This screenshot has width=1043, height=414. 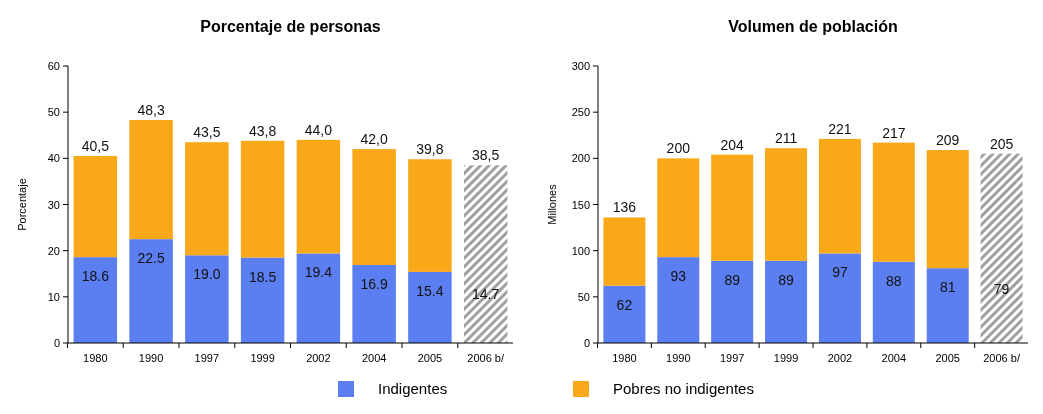 I want to click on total-label: 42,0, so click(x=374, y=139).